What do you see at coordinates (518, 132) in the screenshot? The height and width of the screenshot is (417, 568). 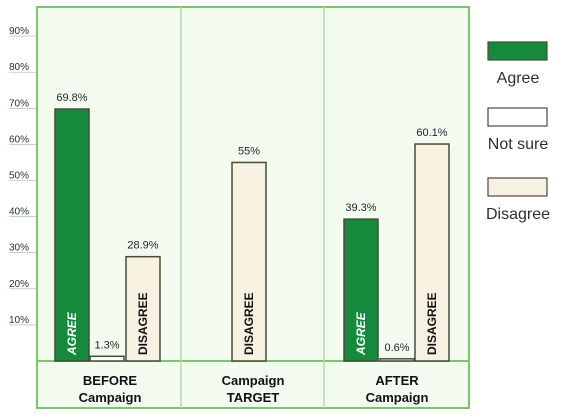 I see `legend: Agree Not sure Disagree` at bounding box center [518, 132].